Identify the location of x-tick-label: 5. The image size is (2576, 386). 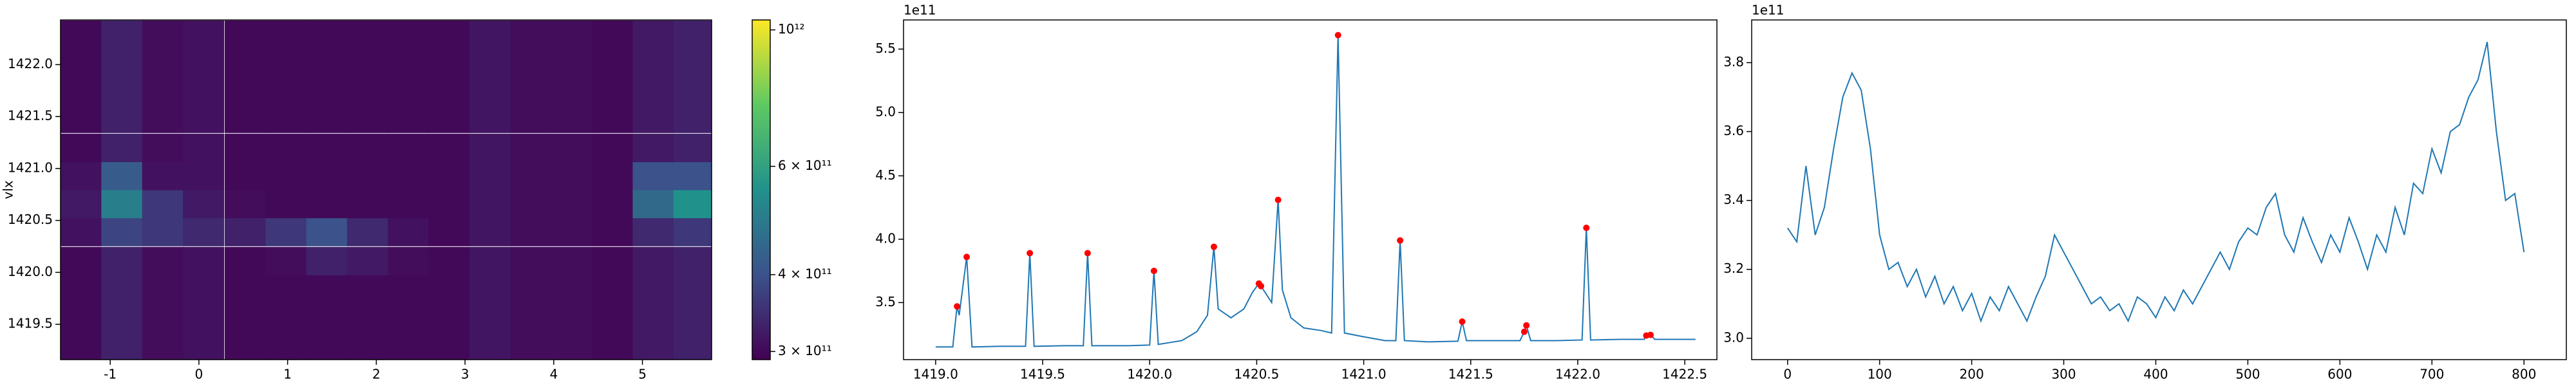
(642, 374).